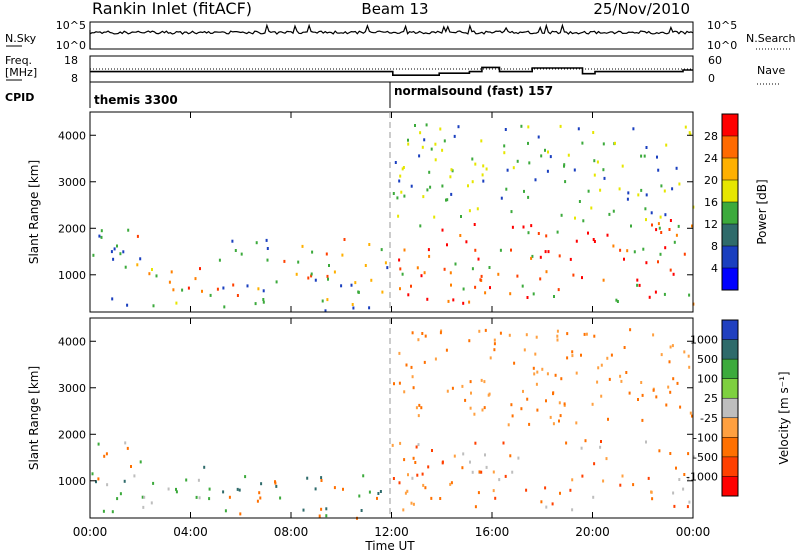  I want to click on velocity-colorbar-swatch, so click(730, 330).